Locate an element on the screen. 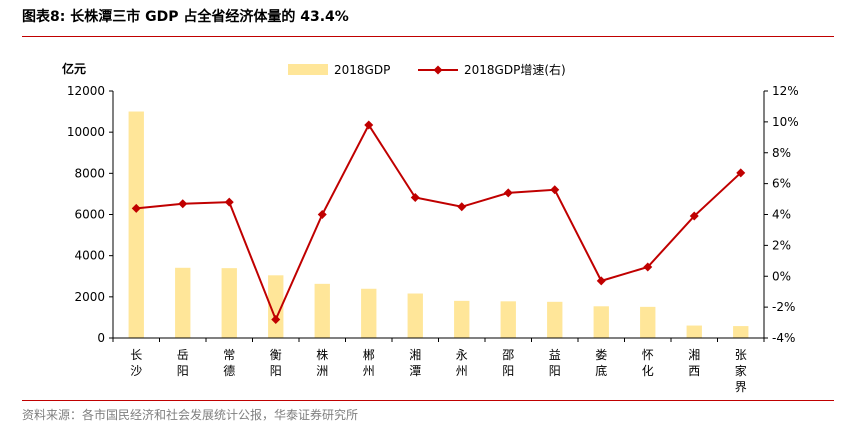 The height and width of the screenshot is (433, 856). x-label-9-char-1: 阳 is located at coordinates (555, 371).